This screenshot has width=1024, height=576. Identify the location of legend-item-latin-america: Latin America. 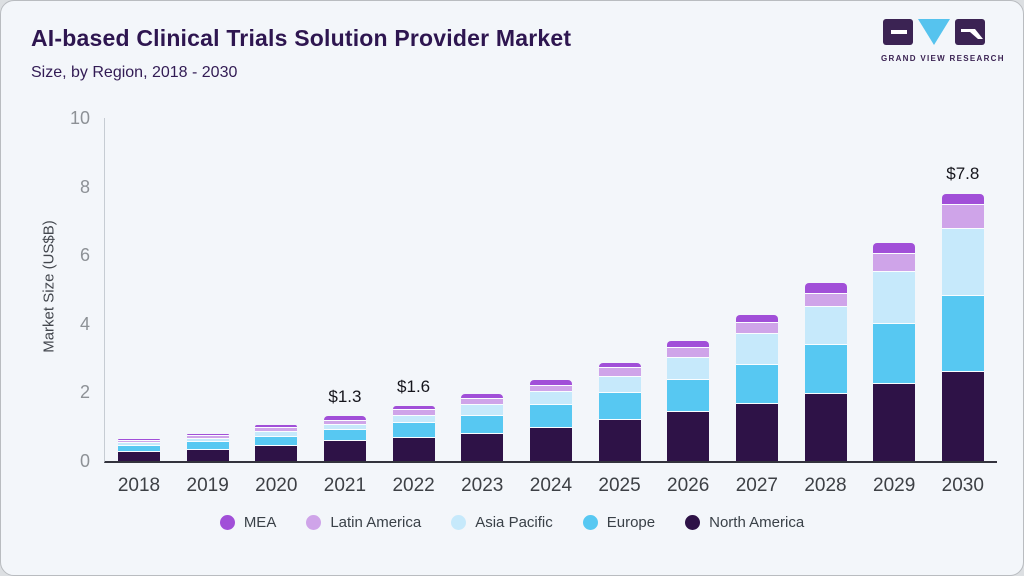
(363, 522).